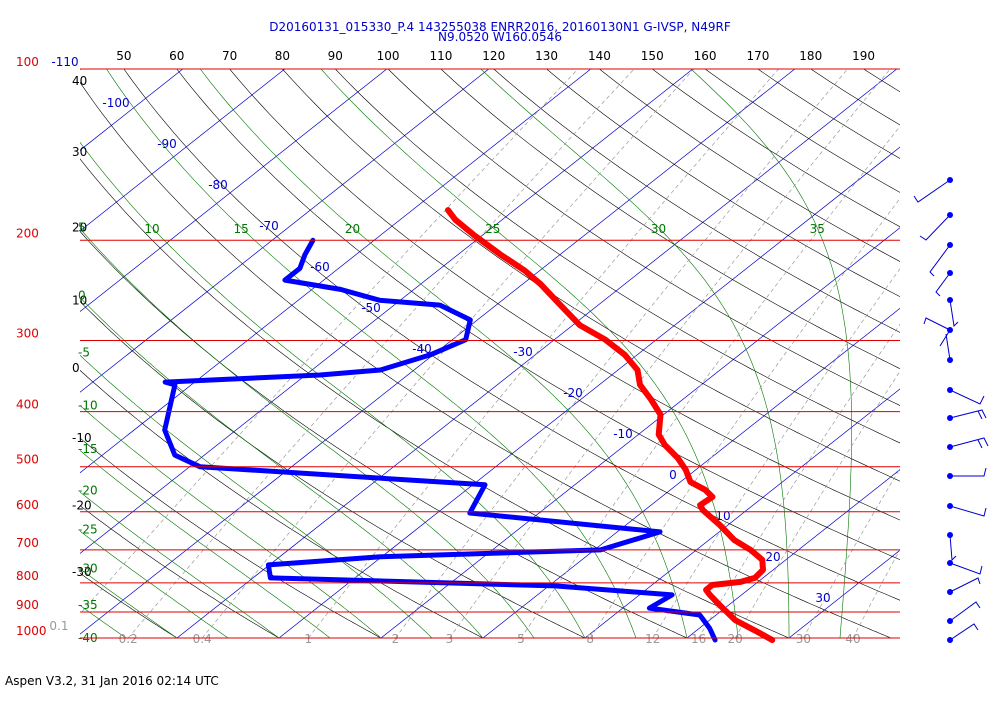 The height and width of the screenshot is (704, 1000). I want to click on moist-adiabat-label: 25, so click(492, 229).